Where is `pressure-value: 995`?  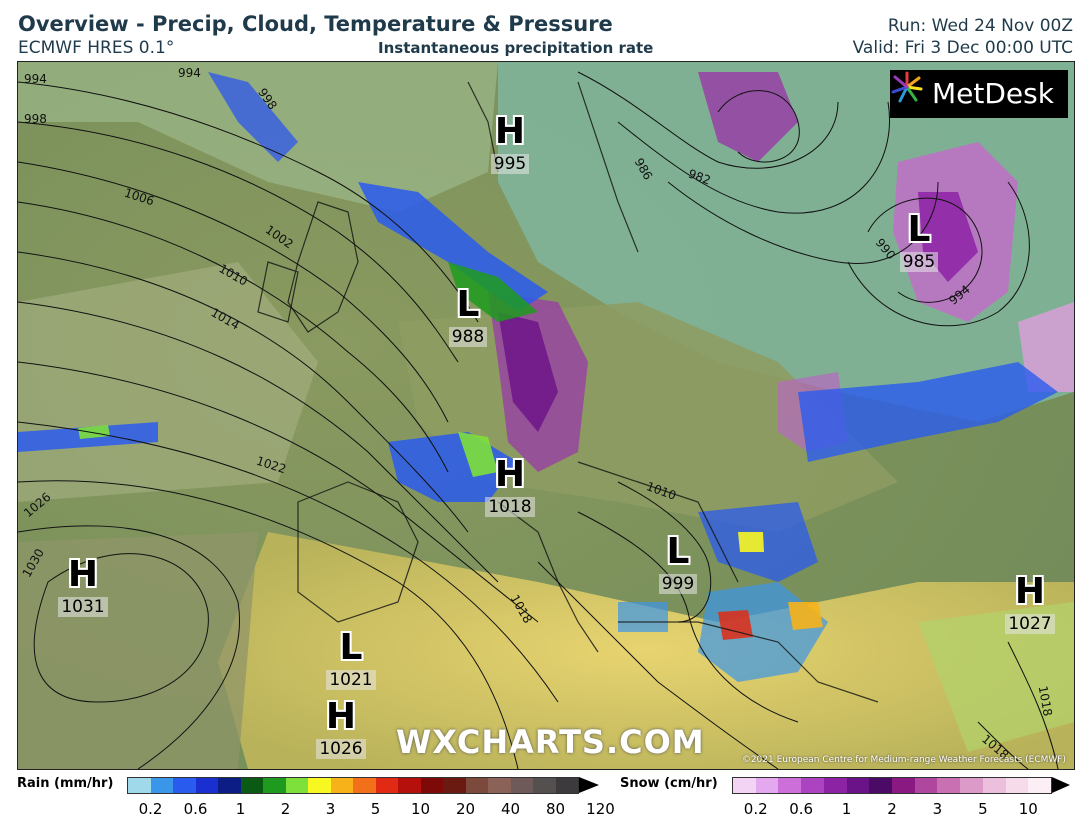
pressure-value: 995 is located at coordinates (510, 164).